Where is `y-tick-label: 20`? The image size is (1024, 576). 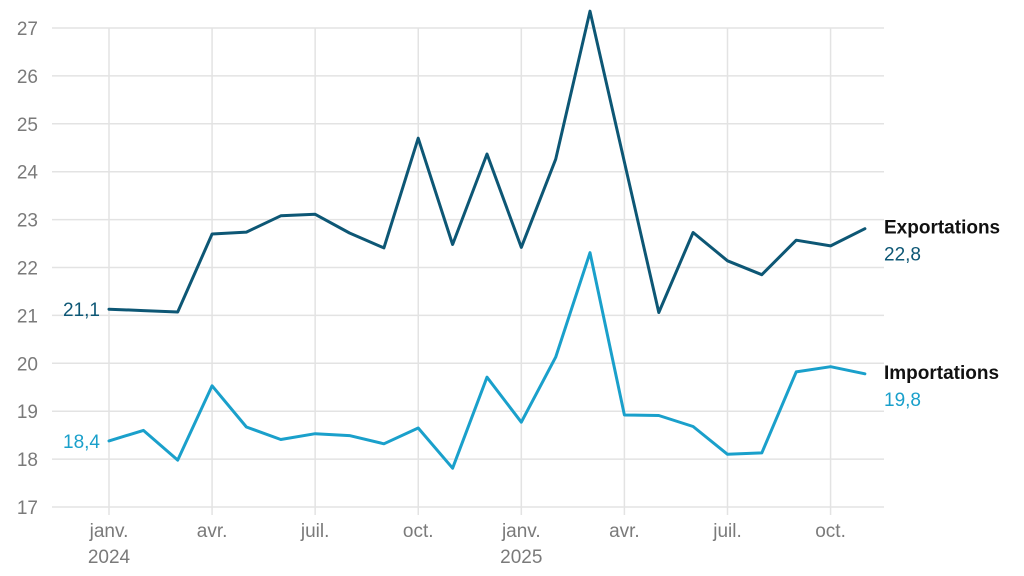 y-tick-label: 20 is located at coordinates (27, 364).